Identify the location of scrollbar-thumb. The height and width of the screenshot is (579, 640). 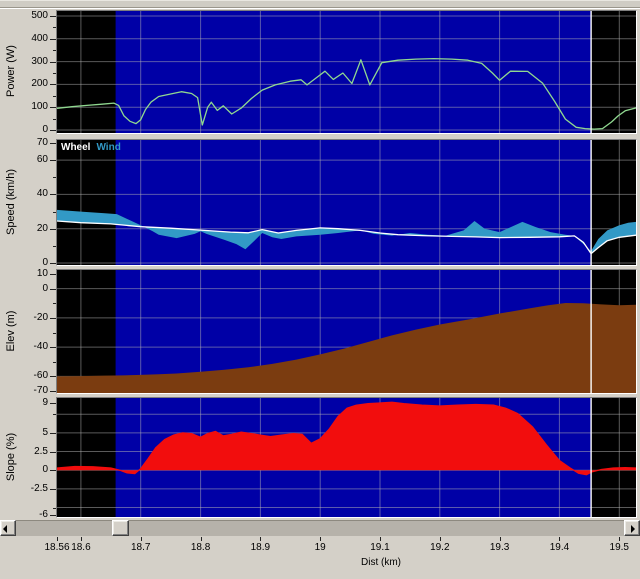
(120, 528).